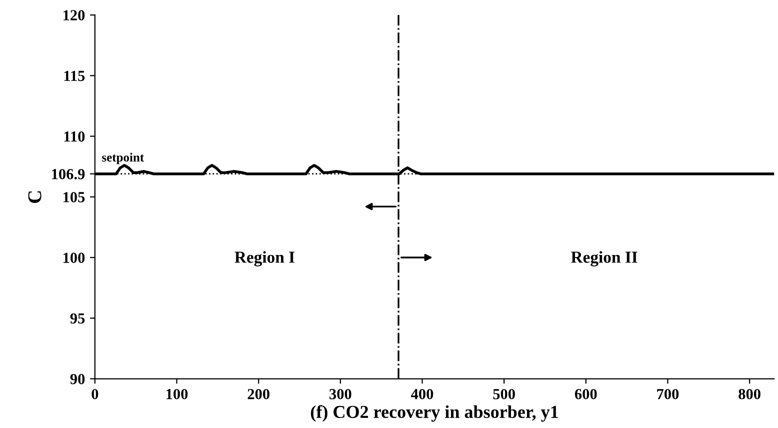 The width and height of the screenshot is (778, 428). Describe the element at coordinates (77, 379) in the screenshot. I see `y-tick-label: 90` at that location.